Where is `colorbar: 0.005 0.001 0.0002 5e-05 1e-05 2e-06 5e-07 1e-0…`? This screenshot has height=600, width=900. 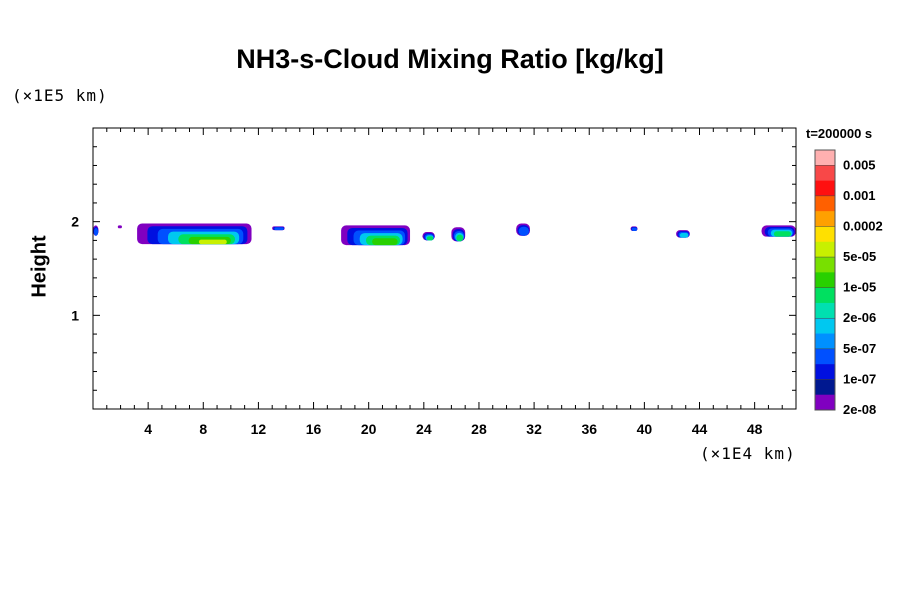
colorbar: 0.005 0.001 0.0002 5e-05 1e-05 2e-06 5e-07 1e-0… is located at coordinates (848, 283).